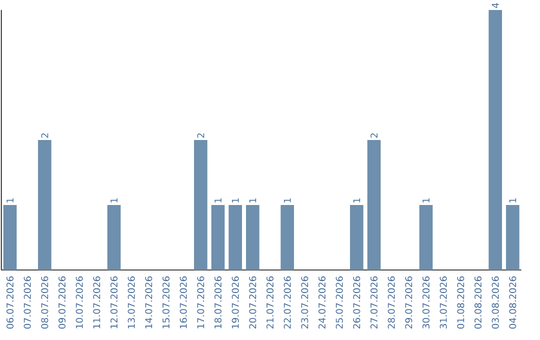 This screenshot has height=340, width=540. What do you see at coordinates (270, 302) in the screenshot?
I see `x-tick-label: 21.07.2026` at bounding box center [270, 302].